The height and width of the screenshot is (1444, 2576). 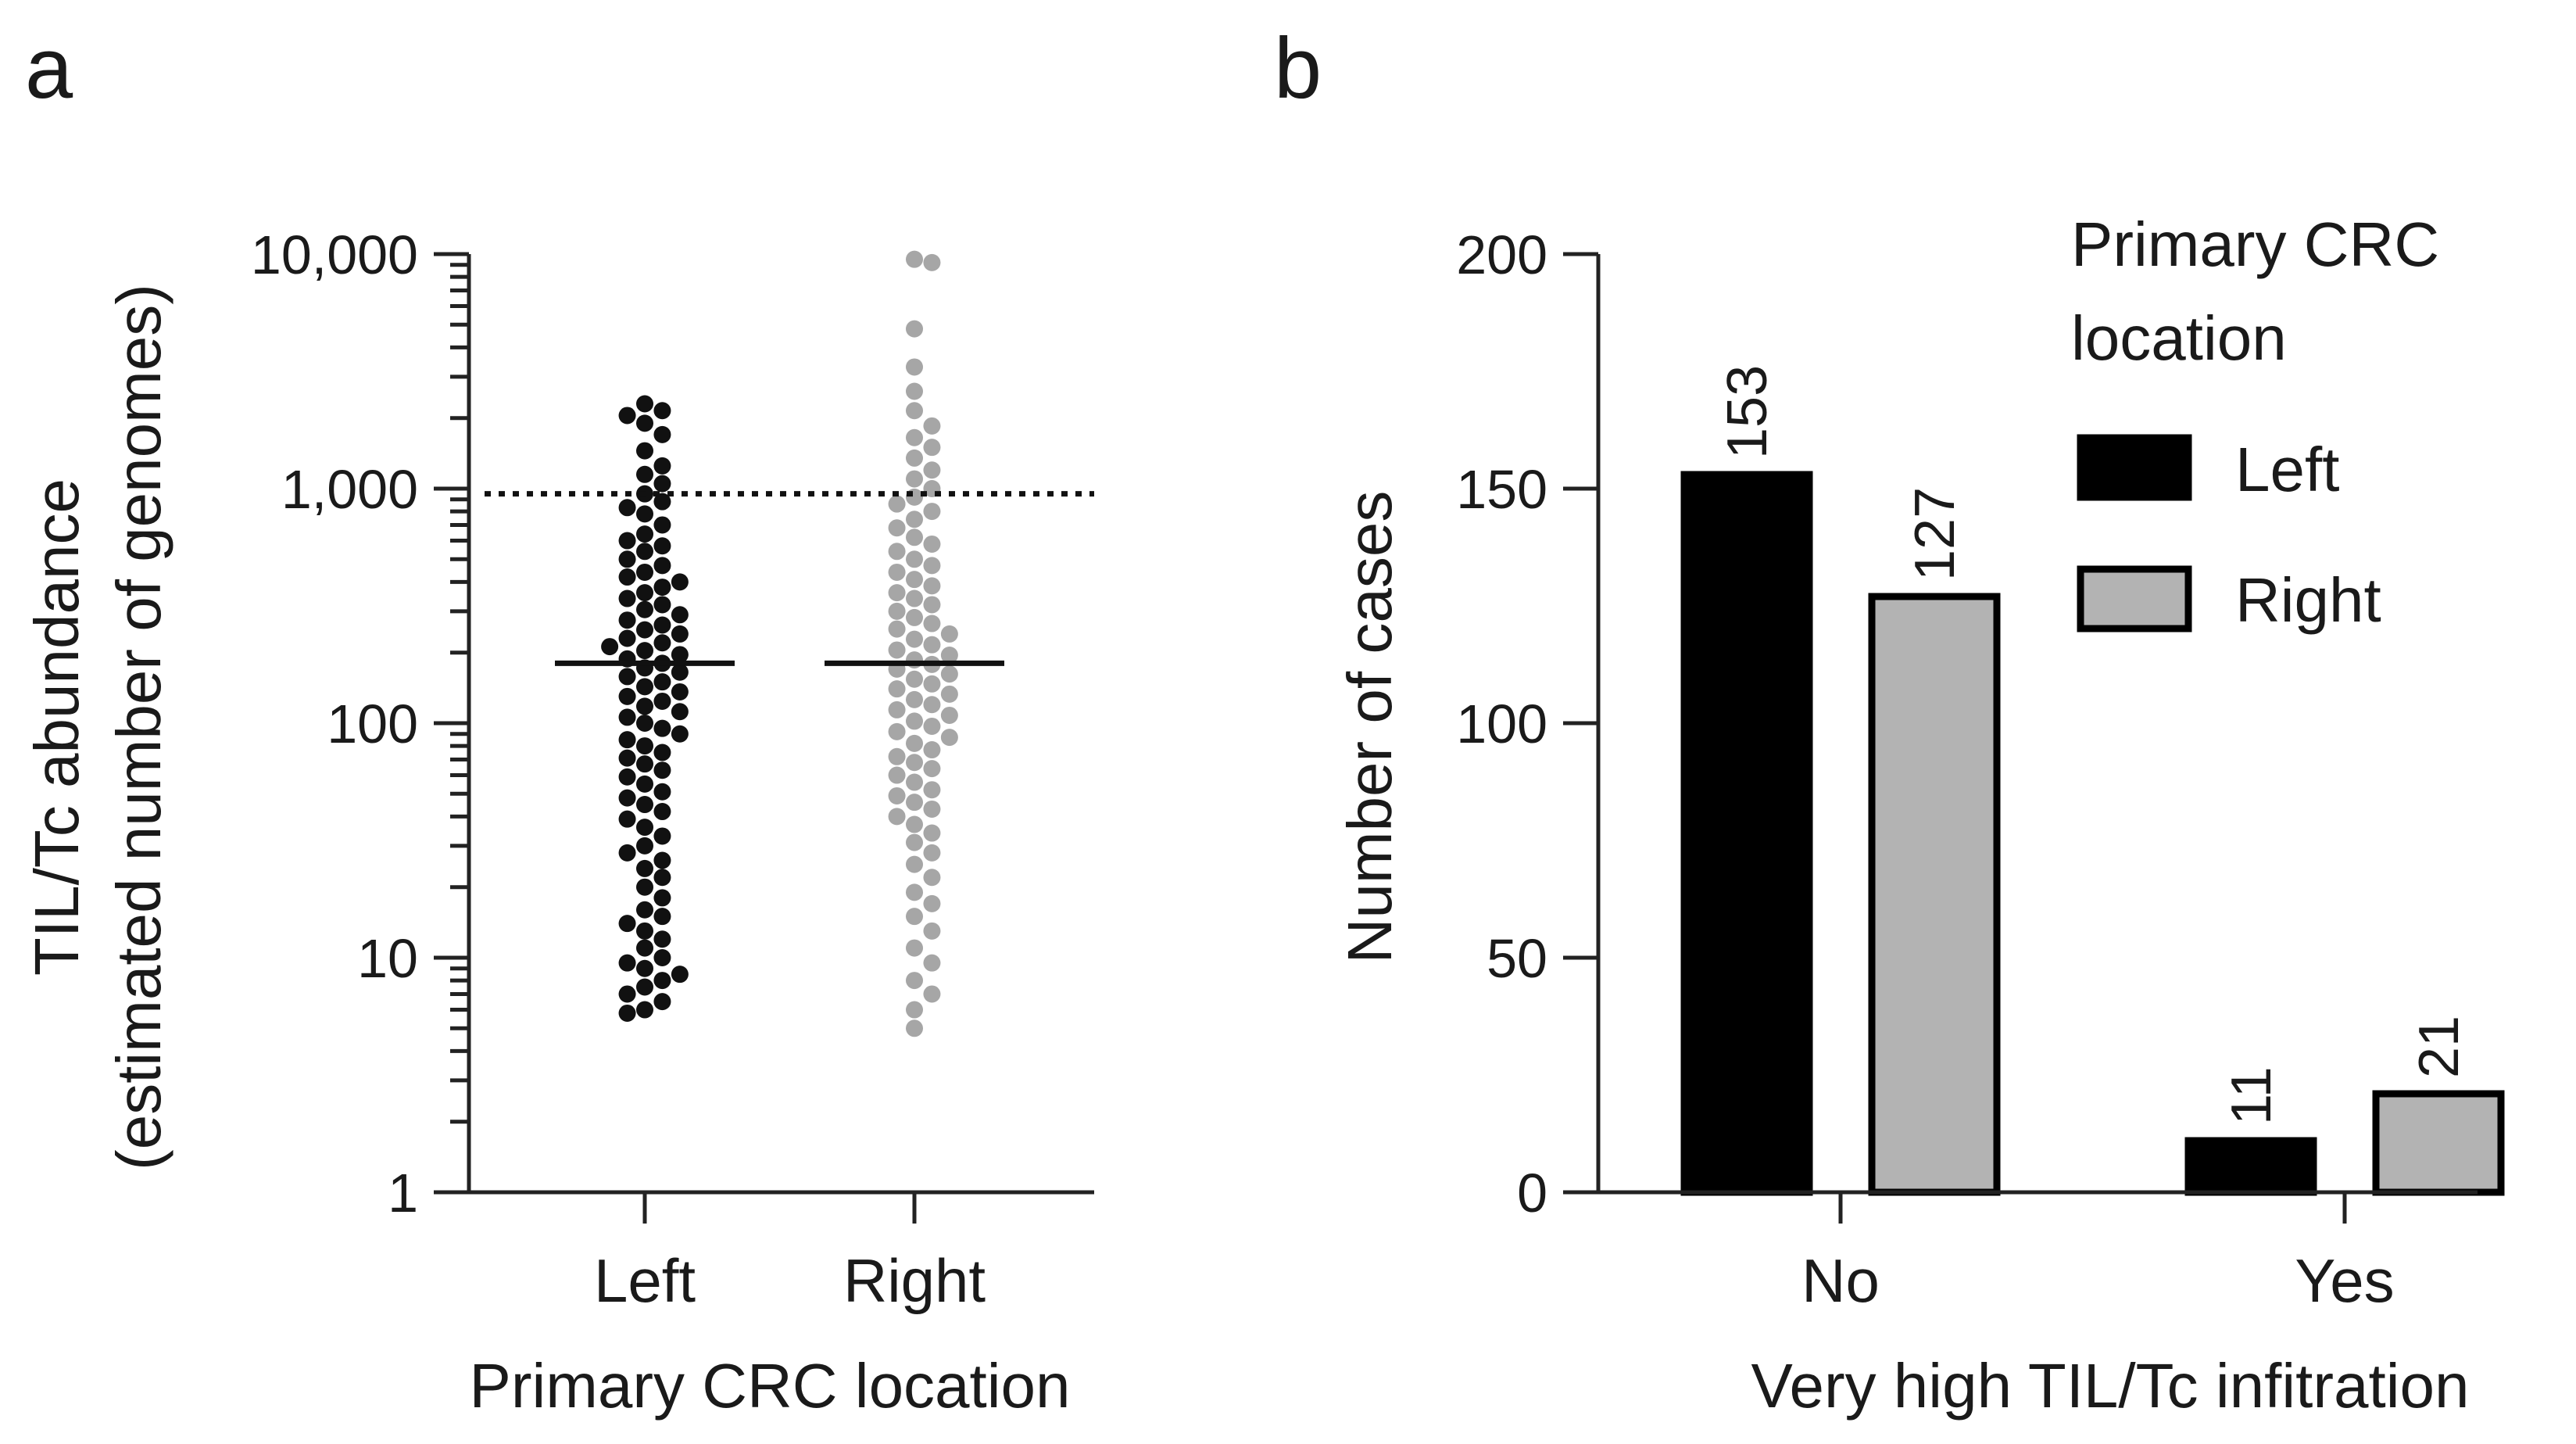 I want to click on panel-a-y-title-line1: TIL/Tc abundance, so click(x=56, y=727).